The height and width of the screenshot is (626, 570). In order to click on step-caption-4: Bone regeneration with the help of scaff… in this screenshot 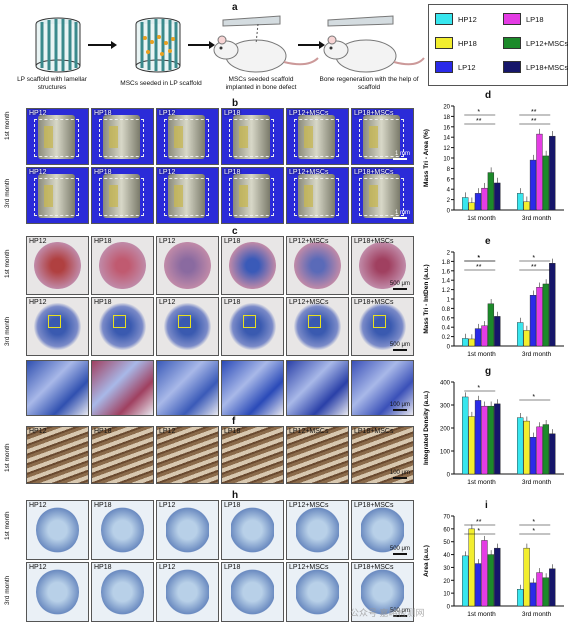, I will do `click(369, 83)`.